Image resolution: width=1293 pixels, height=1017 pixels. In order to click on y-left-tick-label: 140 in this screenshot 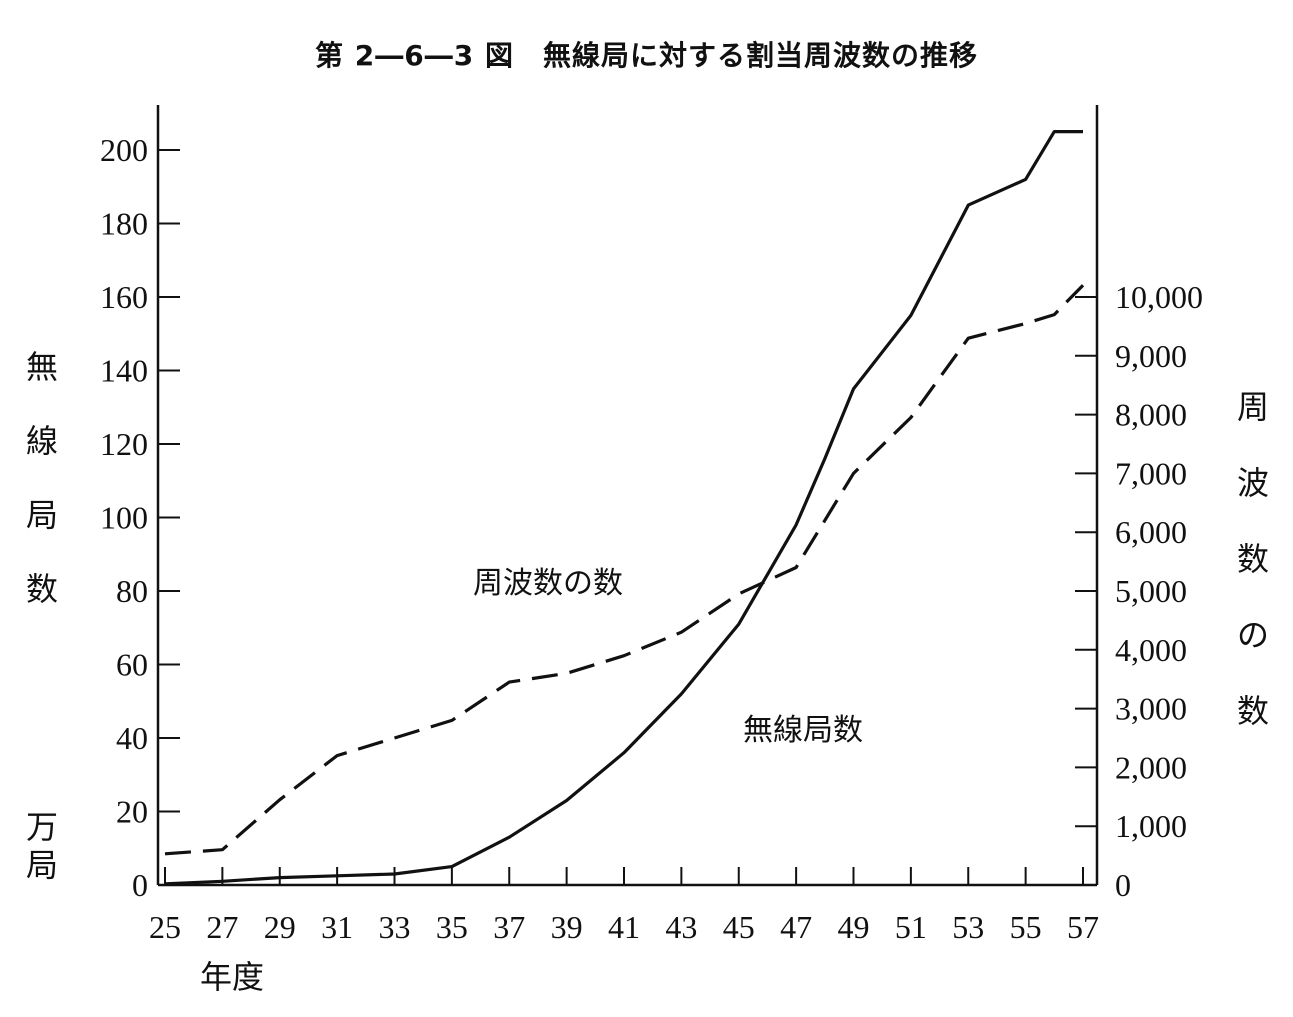, I will do `click(124, 371)`.